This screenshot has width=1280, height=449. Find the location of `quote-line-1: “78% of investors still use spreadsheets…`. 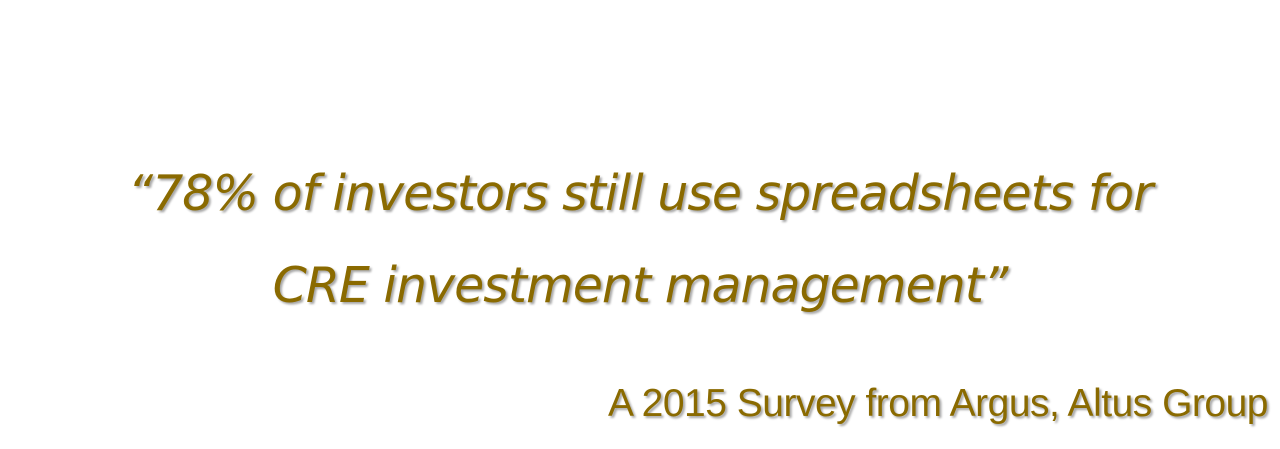

quote-line-1: “78% of investors still use spreadsheets… is located at coordinates (640, 193).